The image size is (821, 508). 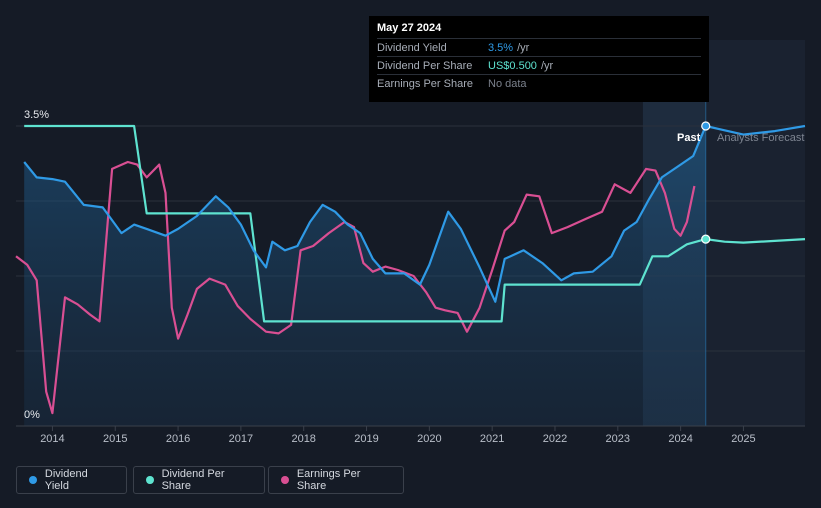 I want to click on x-tick-label: 2019, so click(x=366, y=439).